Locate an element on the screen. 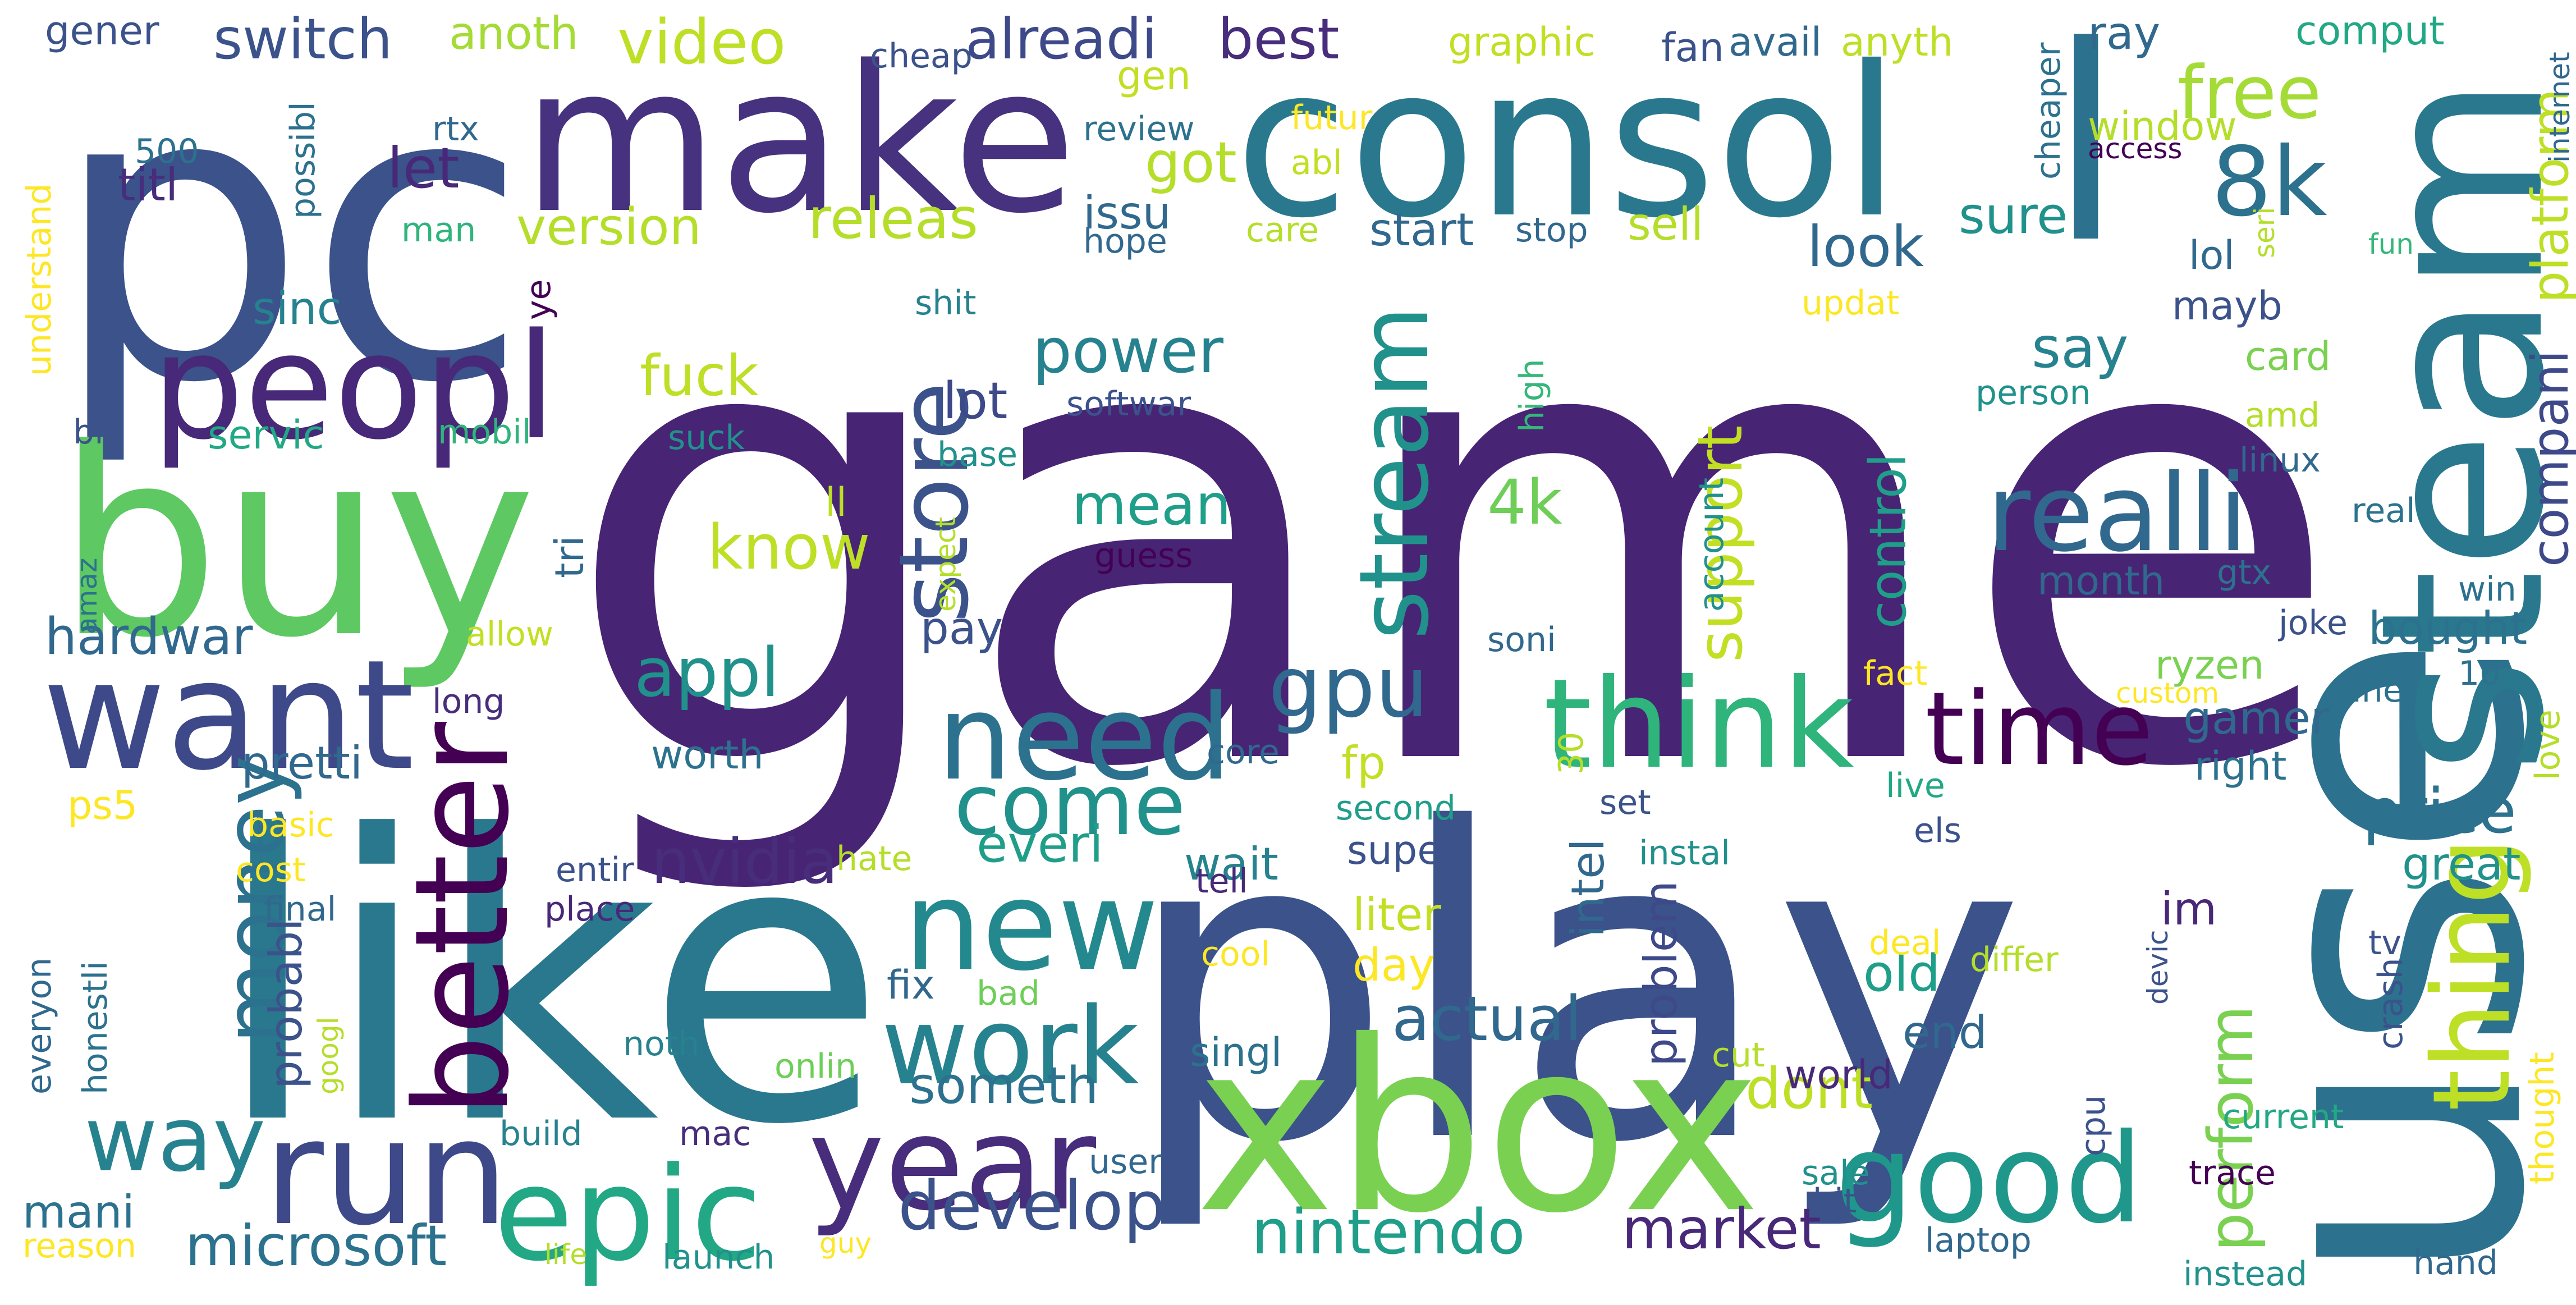 The height and width of the screenshot is (1305, 2576). word-card: card is located at coordinates (2288, 356).